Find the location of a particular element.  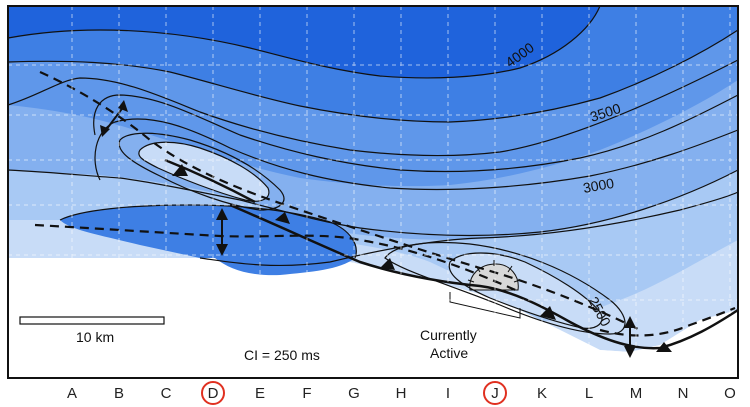

band-deep is located at coordinates (304, 42).